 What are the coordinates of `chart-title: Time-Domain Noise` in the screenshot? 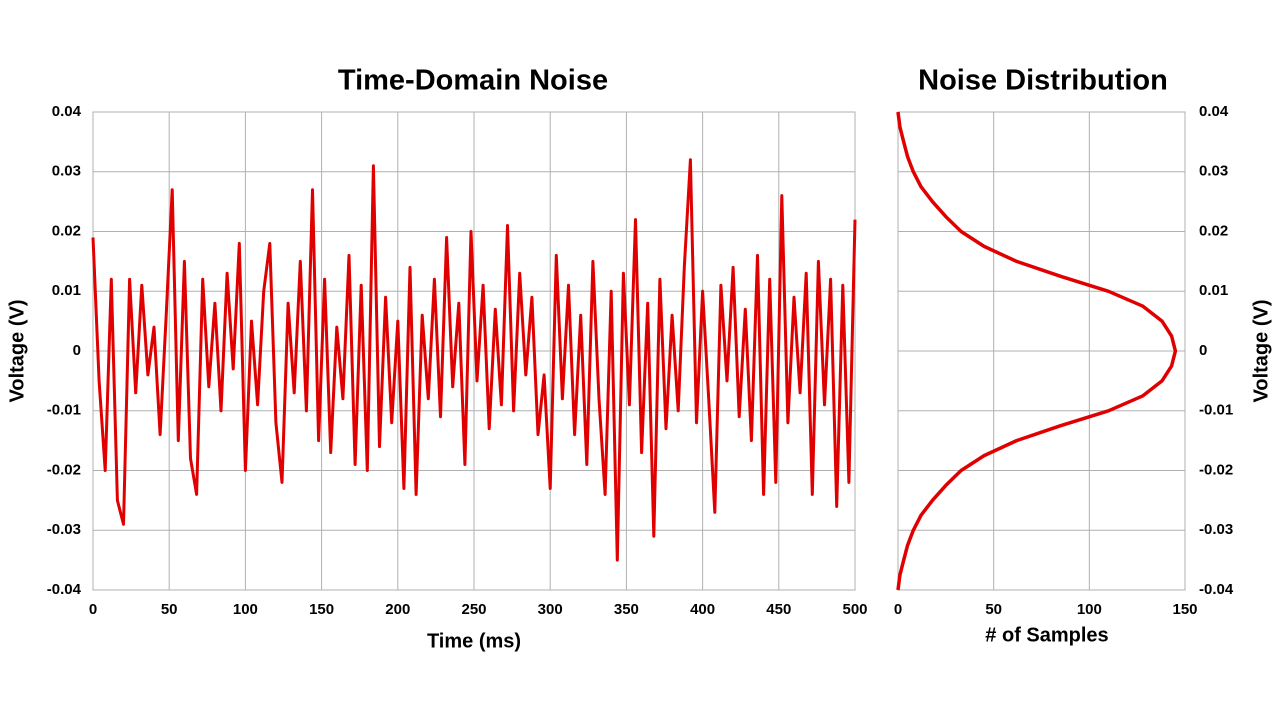 It's located at (473, 81).